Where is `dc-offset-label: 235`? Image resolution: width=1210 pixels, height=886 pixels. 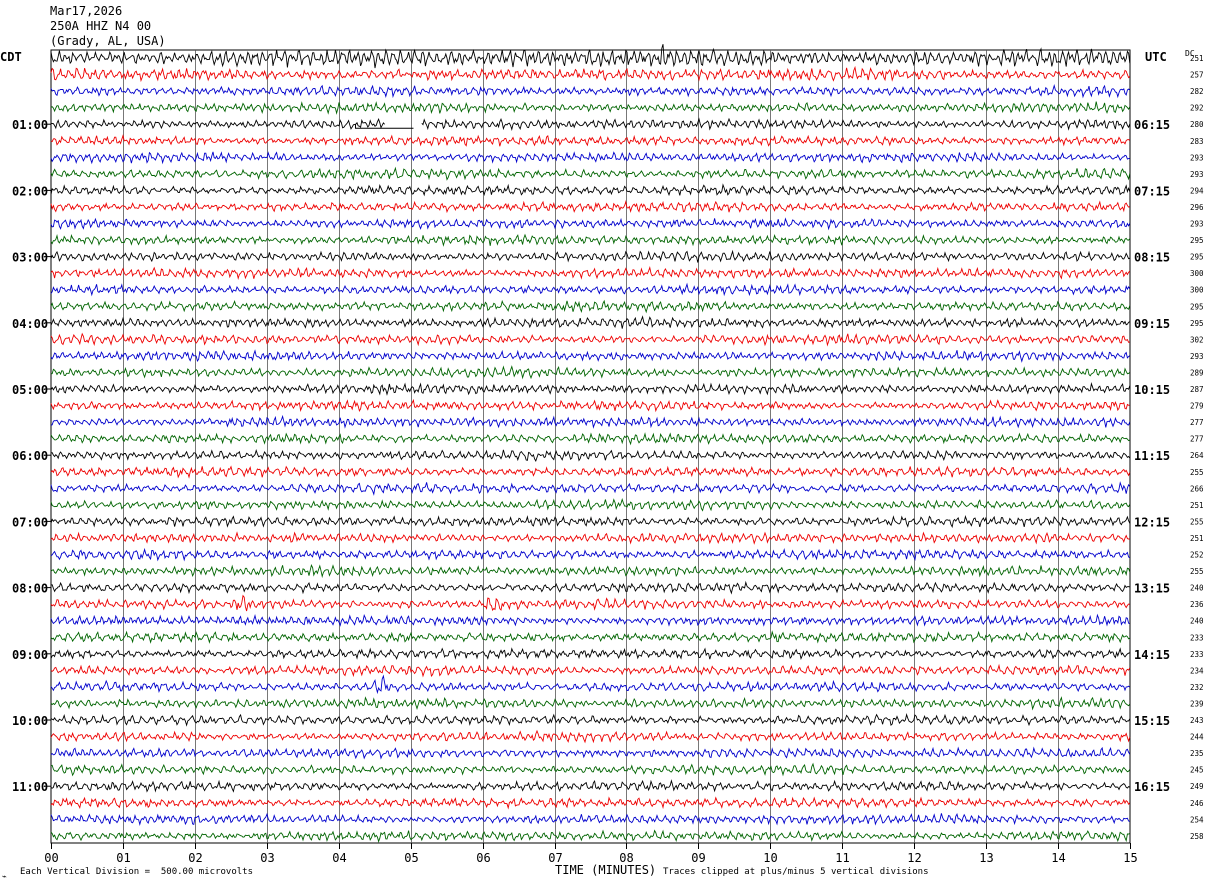 dc-offset-label: 235 is located at coordinates (1197, 753).